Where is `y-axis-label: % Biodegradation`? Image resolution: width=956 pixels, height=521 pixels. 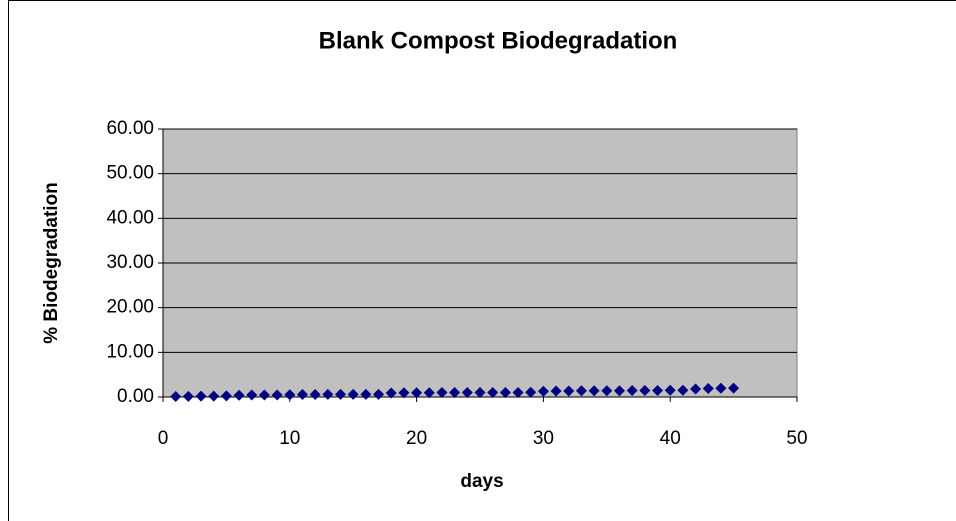 y-axis-label: % Biodegradation is located at coordinates (51, 263).